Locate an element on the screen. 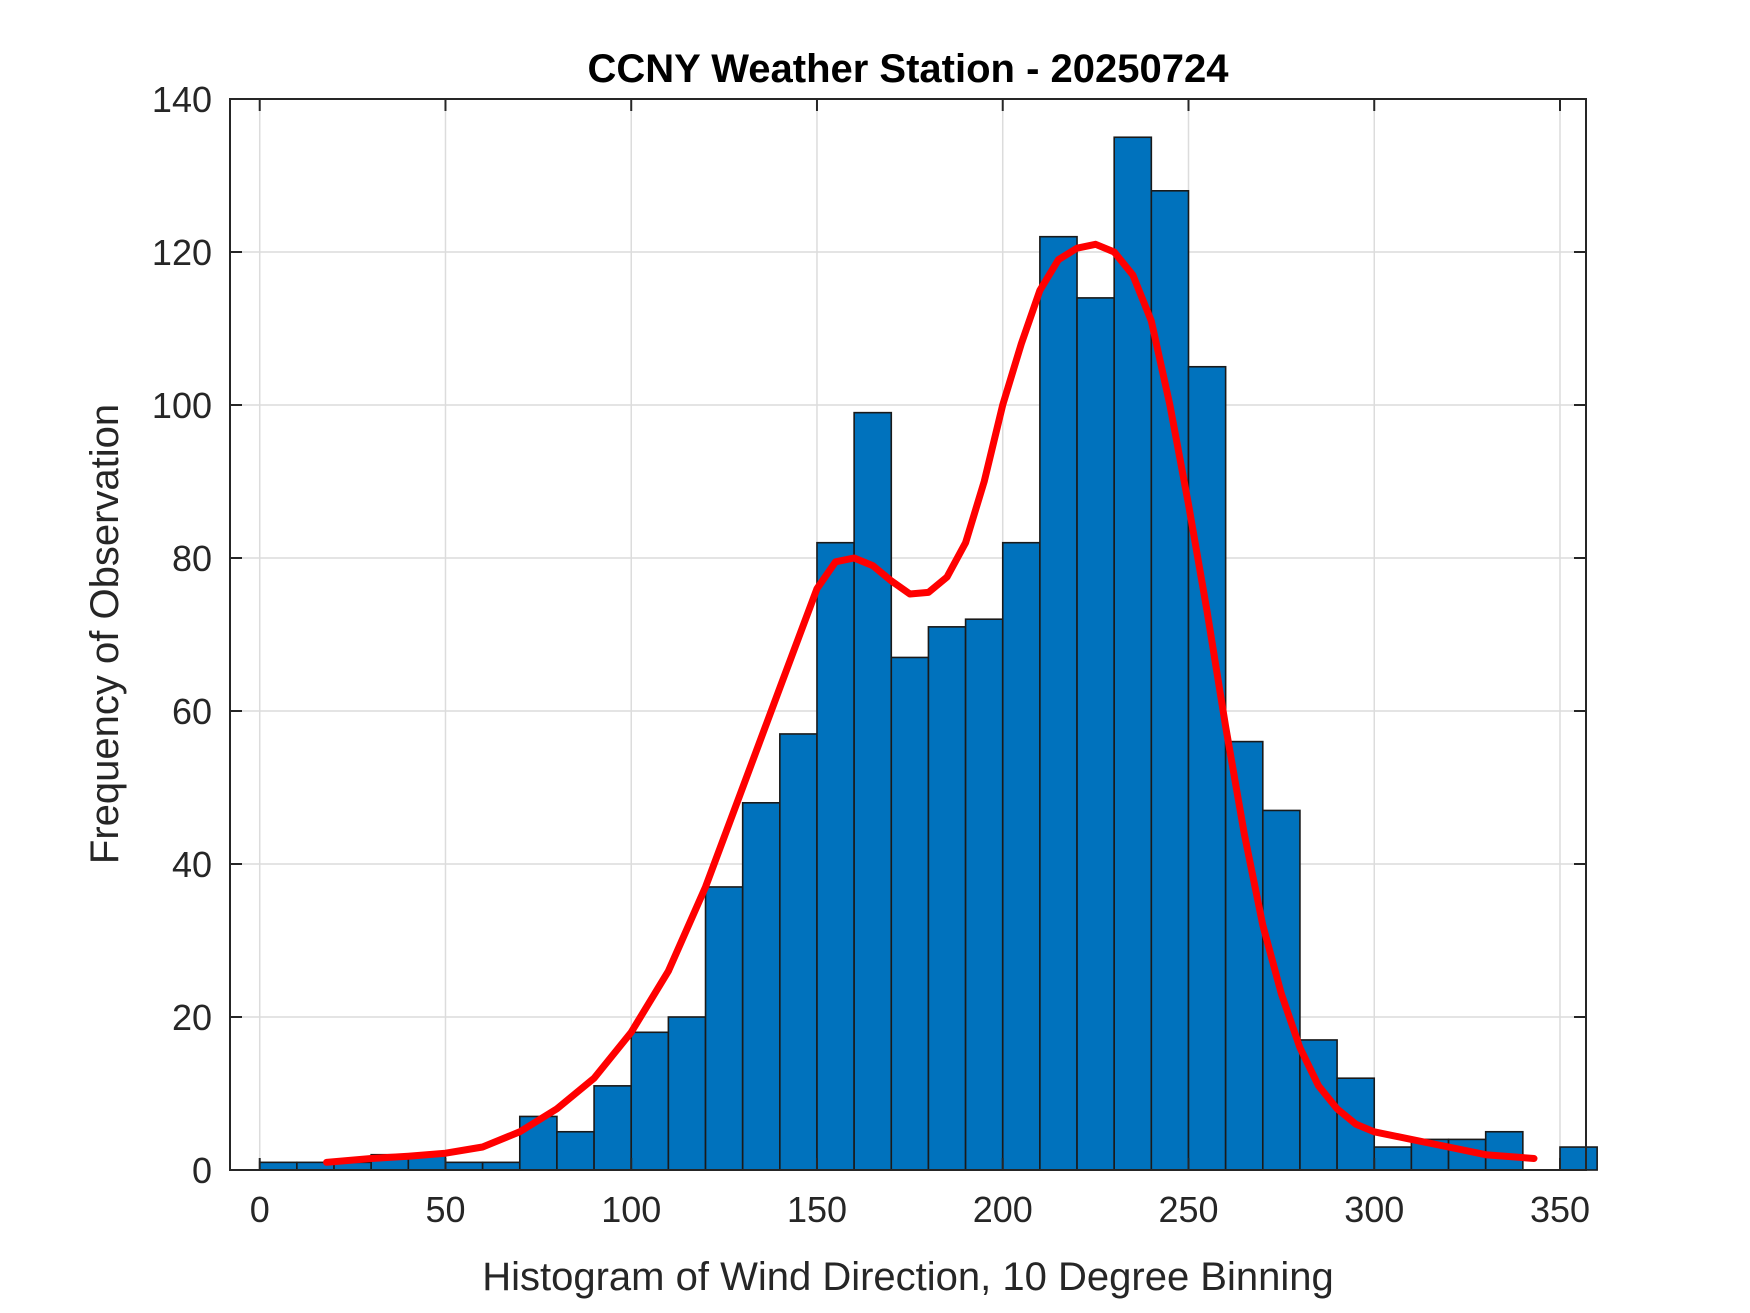 This screenshot has width=1750, height=1313. x-tick-label: 150 is located at coordinates (817, 1209).